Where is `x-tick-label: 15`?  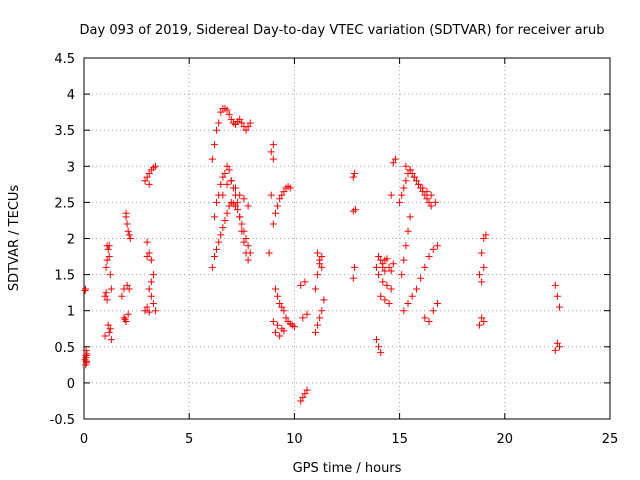
x-tick-label: 15 is located at coordinates (399, 439).